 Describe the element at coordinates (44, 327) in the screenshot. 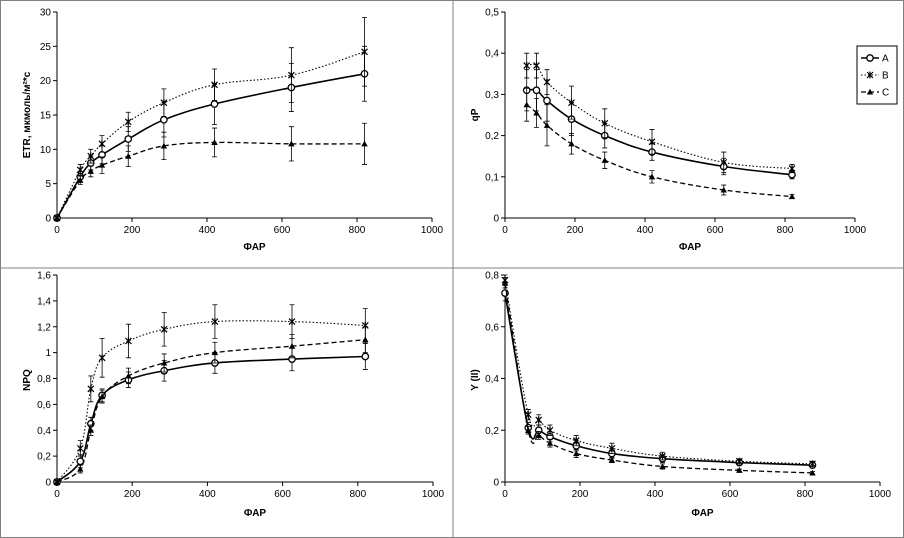

I see `y-tick-label: 1,2` at that location.